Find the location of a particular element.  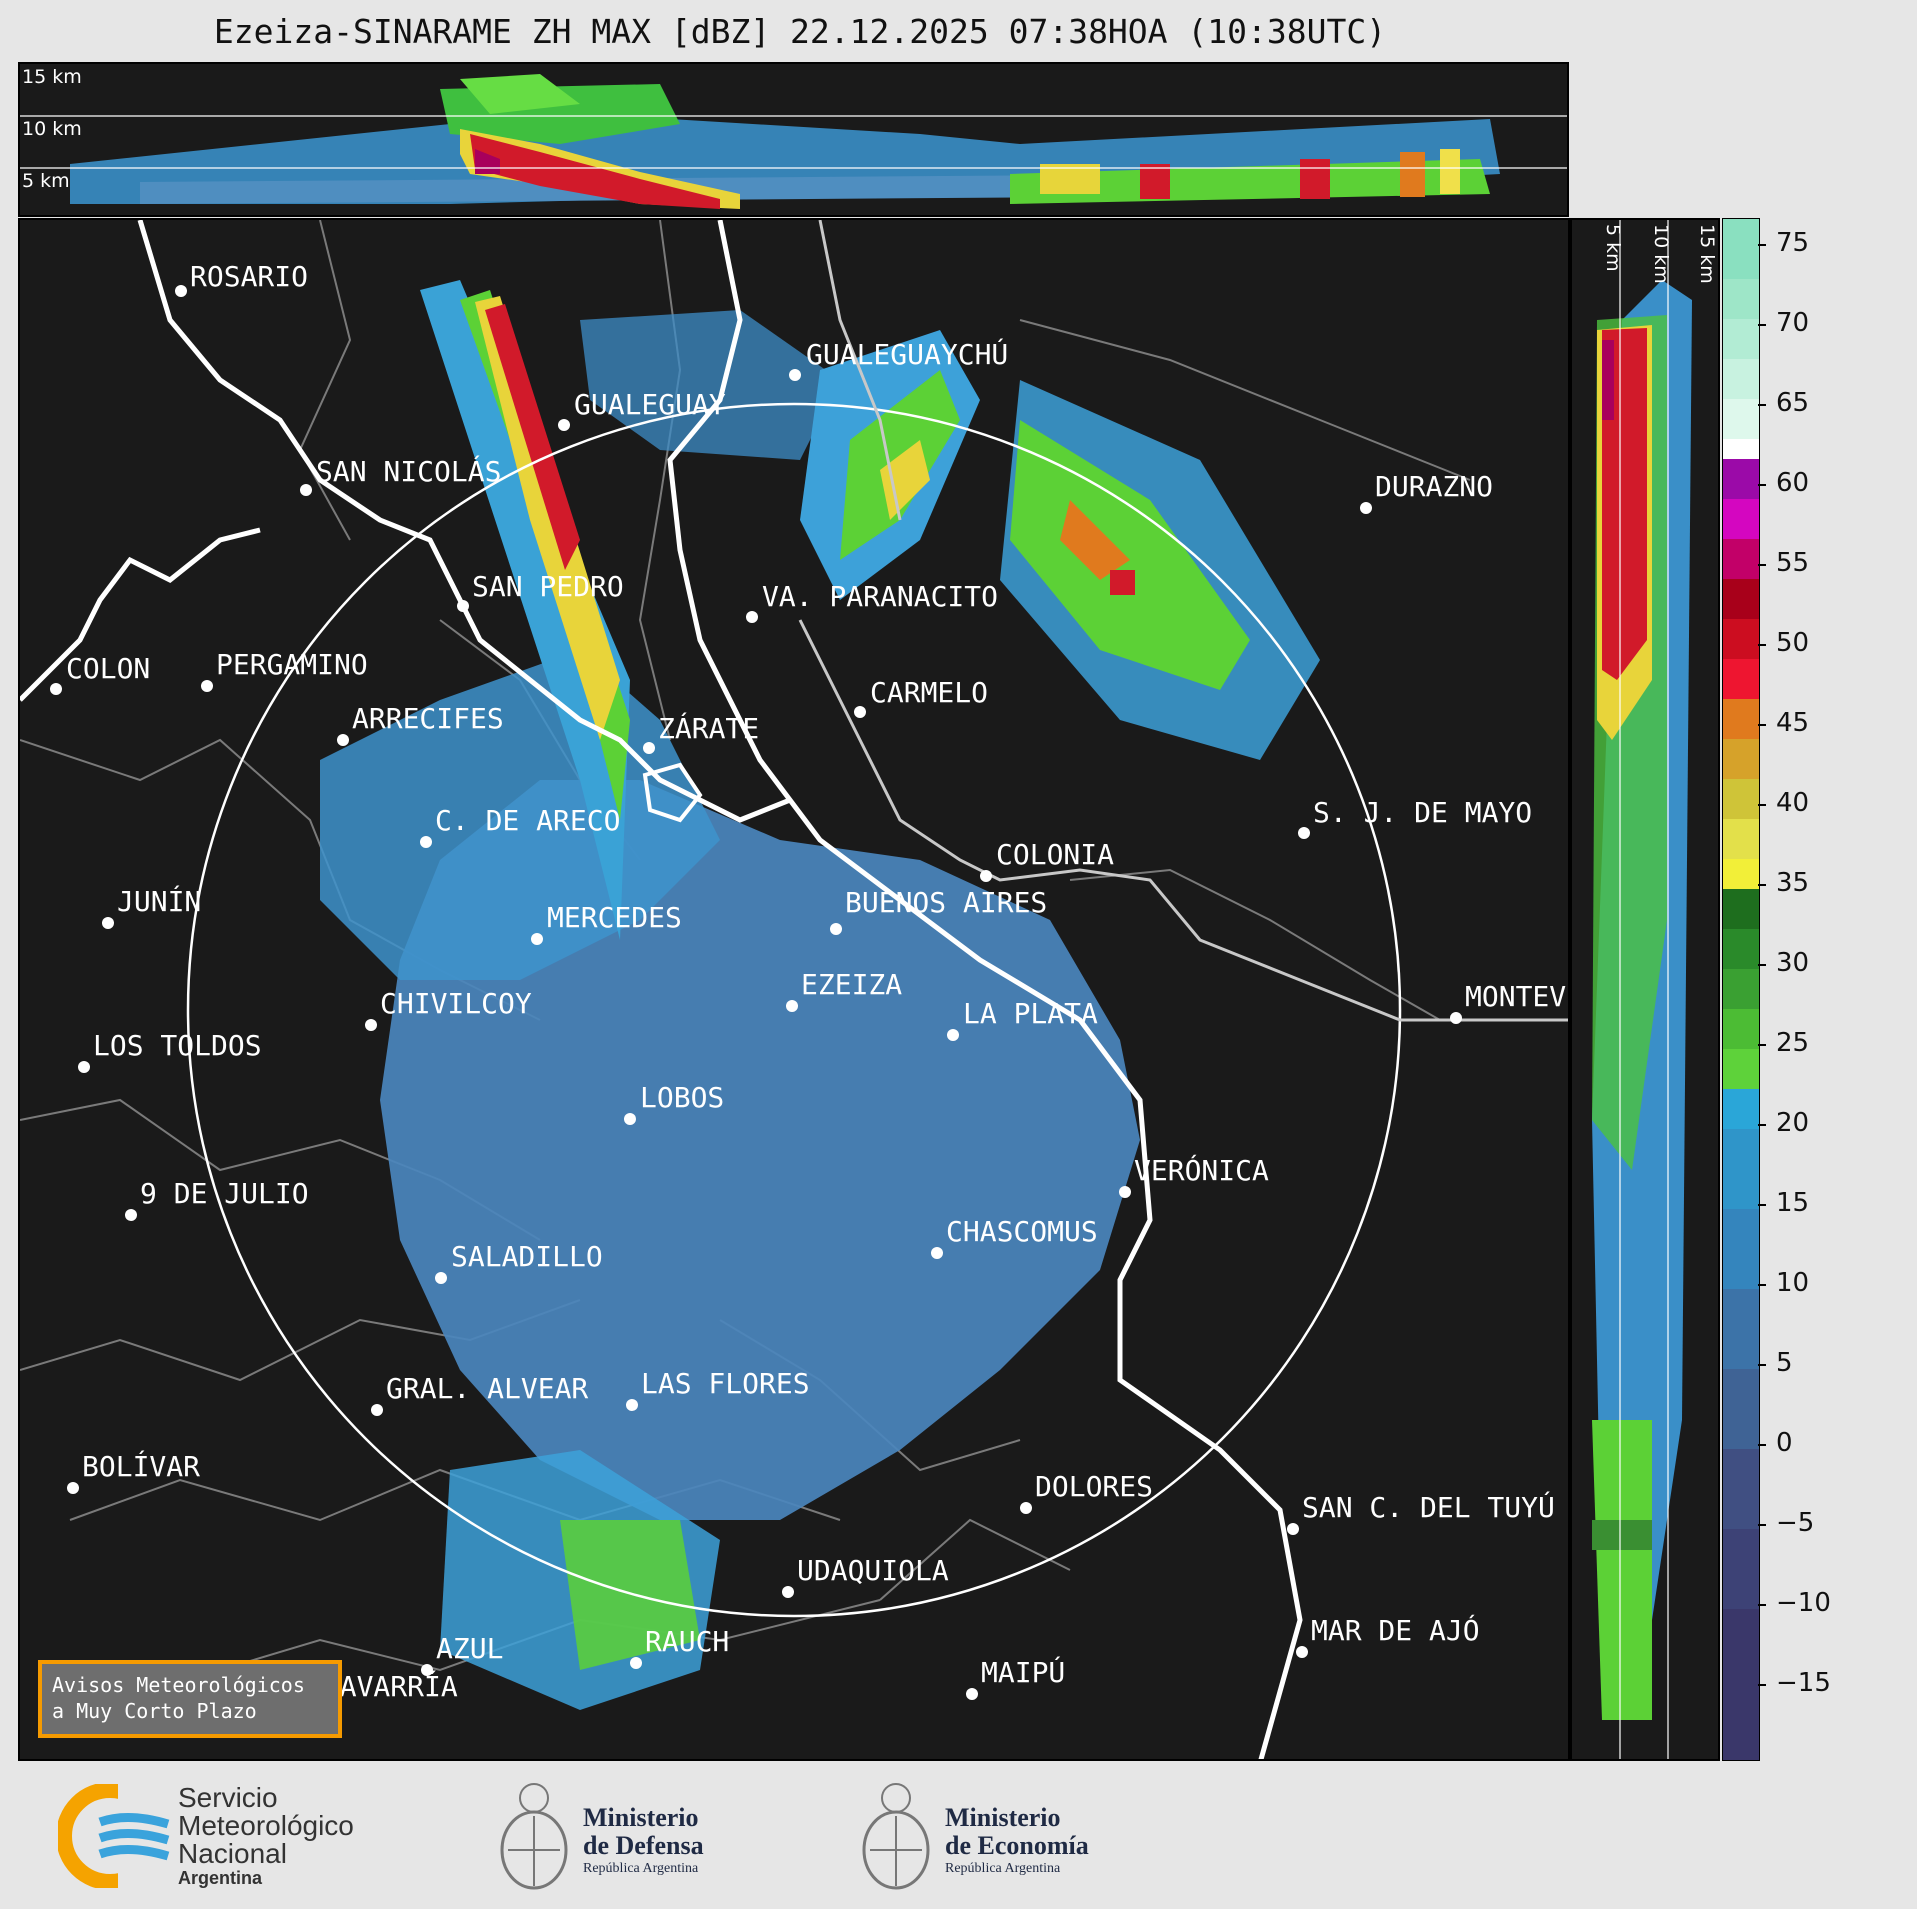

colorbar-tick-label: 10 is located at coordinates (1793, 1283).